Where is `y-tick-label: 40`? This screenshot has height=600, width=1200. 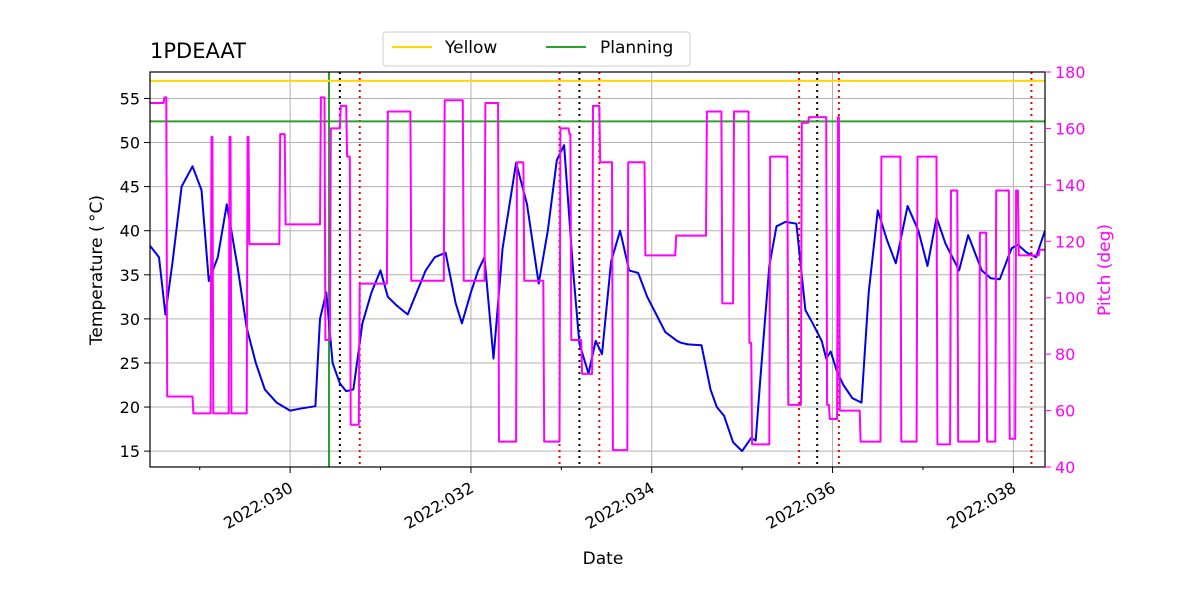
y-tick-label: 40 is located at coordinates (130, 231).